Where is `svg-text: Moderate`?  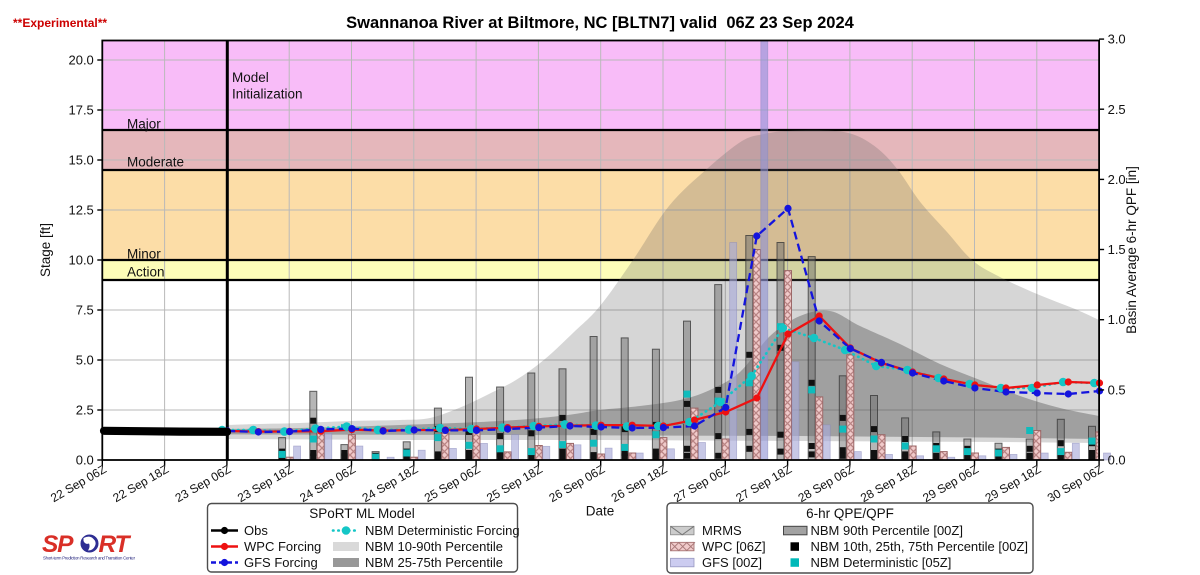 svg-text: Moderate is located at coordinates (155, 162).